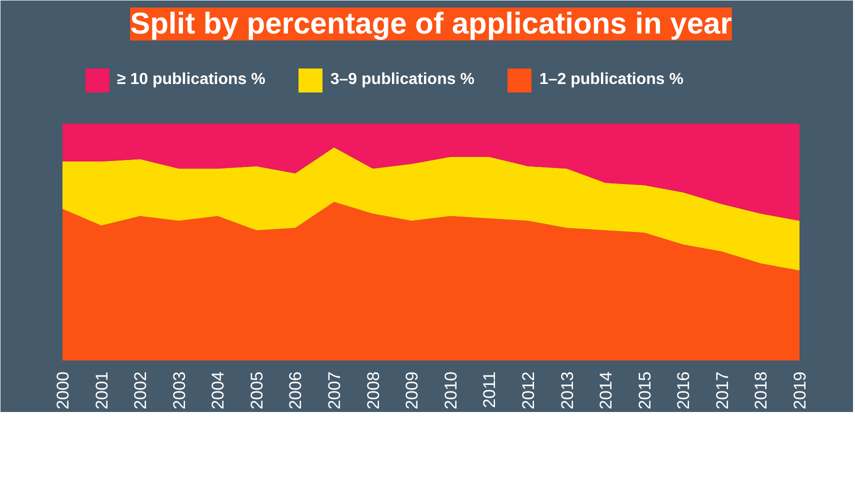 The height and width of the screenshot is (482, 855). Describe the element at coordinates (684, 390) in the screenshot. I see `x-tick-label: 2016` at that location.